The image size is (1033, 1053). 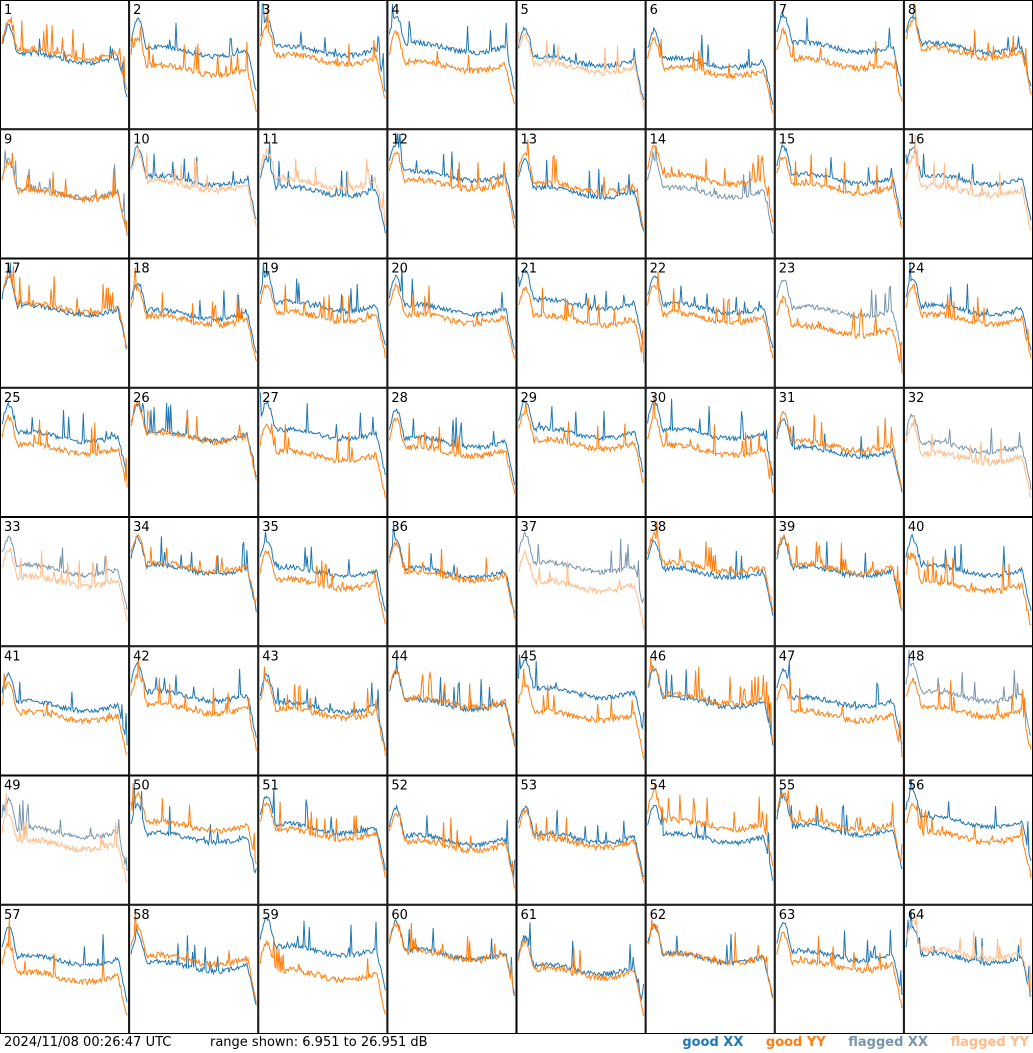 I want to click on panel-label: 59, so click(x=270, y=915).